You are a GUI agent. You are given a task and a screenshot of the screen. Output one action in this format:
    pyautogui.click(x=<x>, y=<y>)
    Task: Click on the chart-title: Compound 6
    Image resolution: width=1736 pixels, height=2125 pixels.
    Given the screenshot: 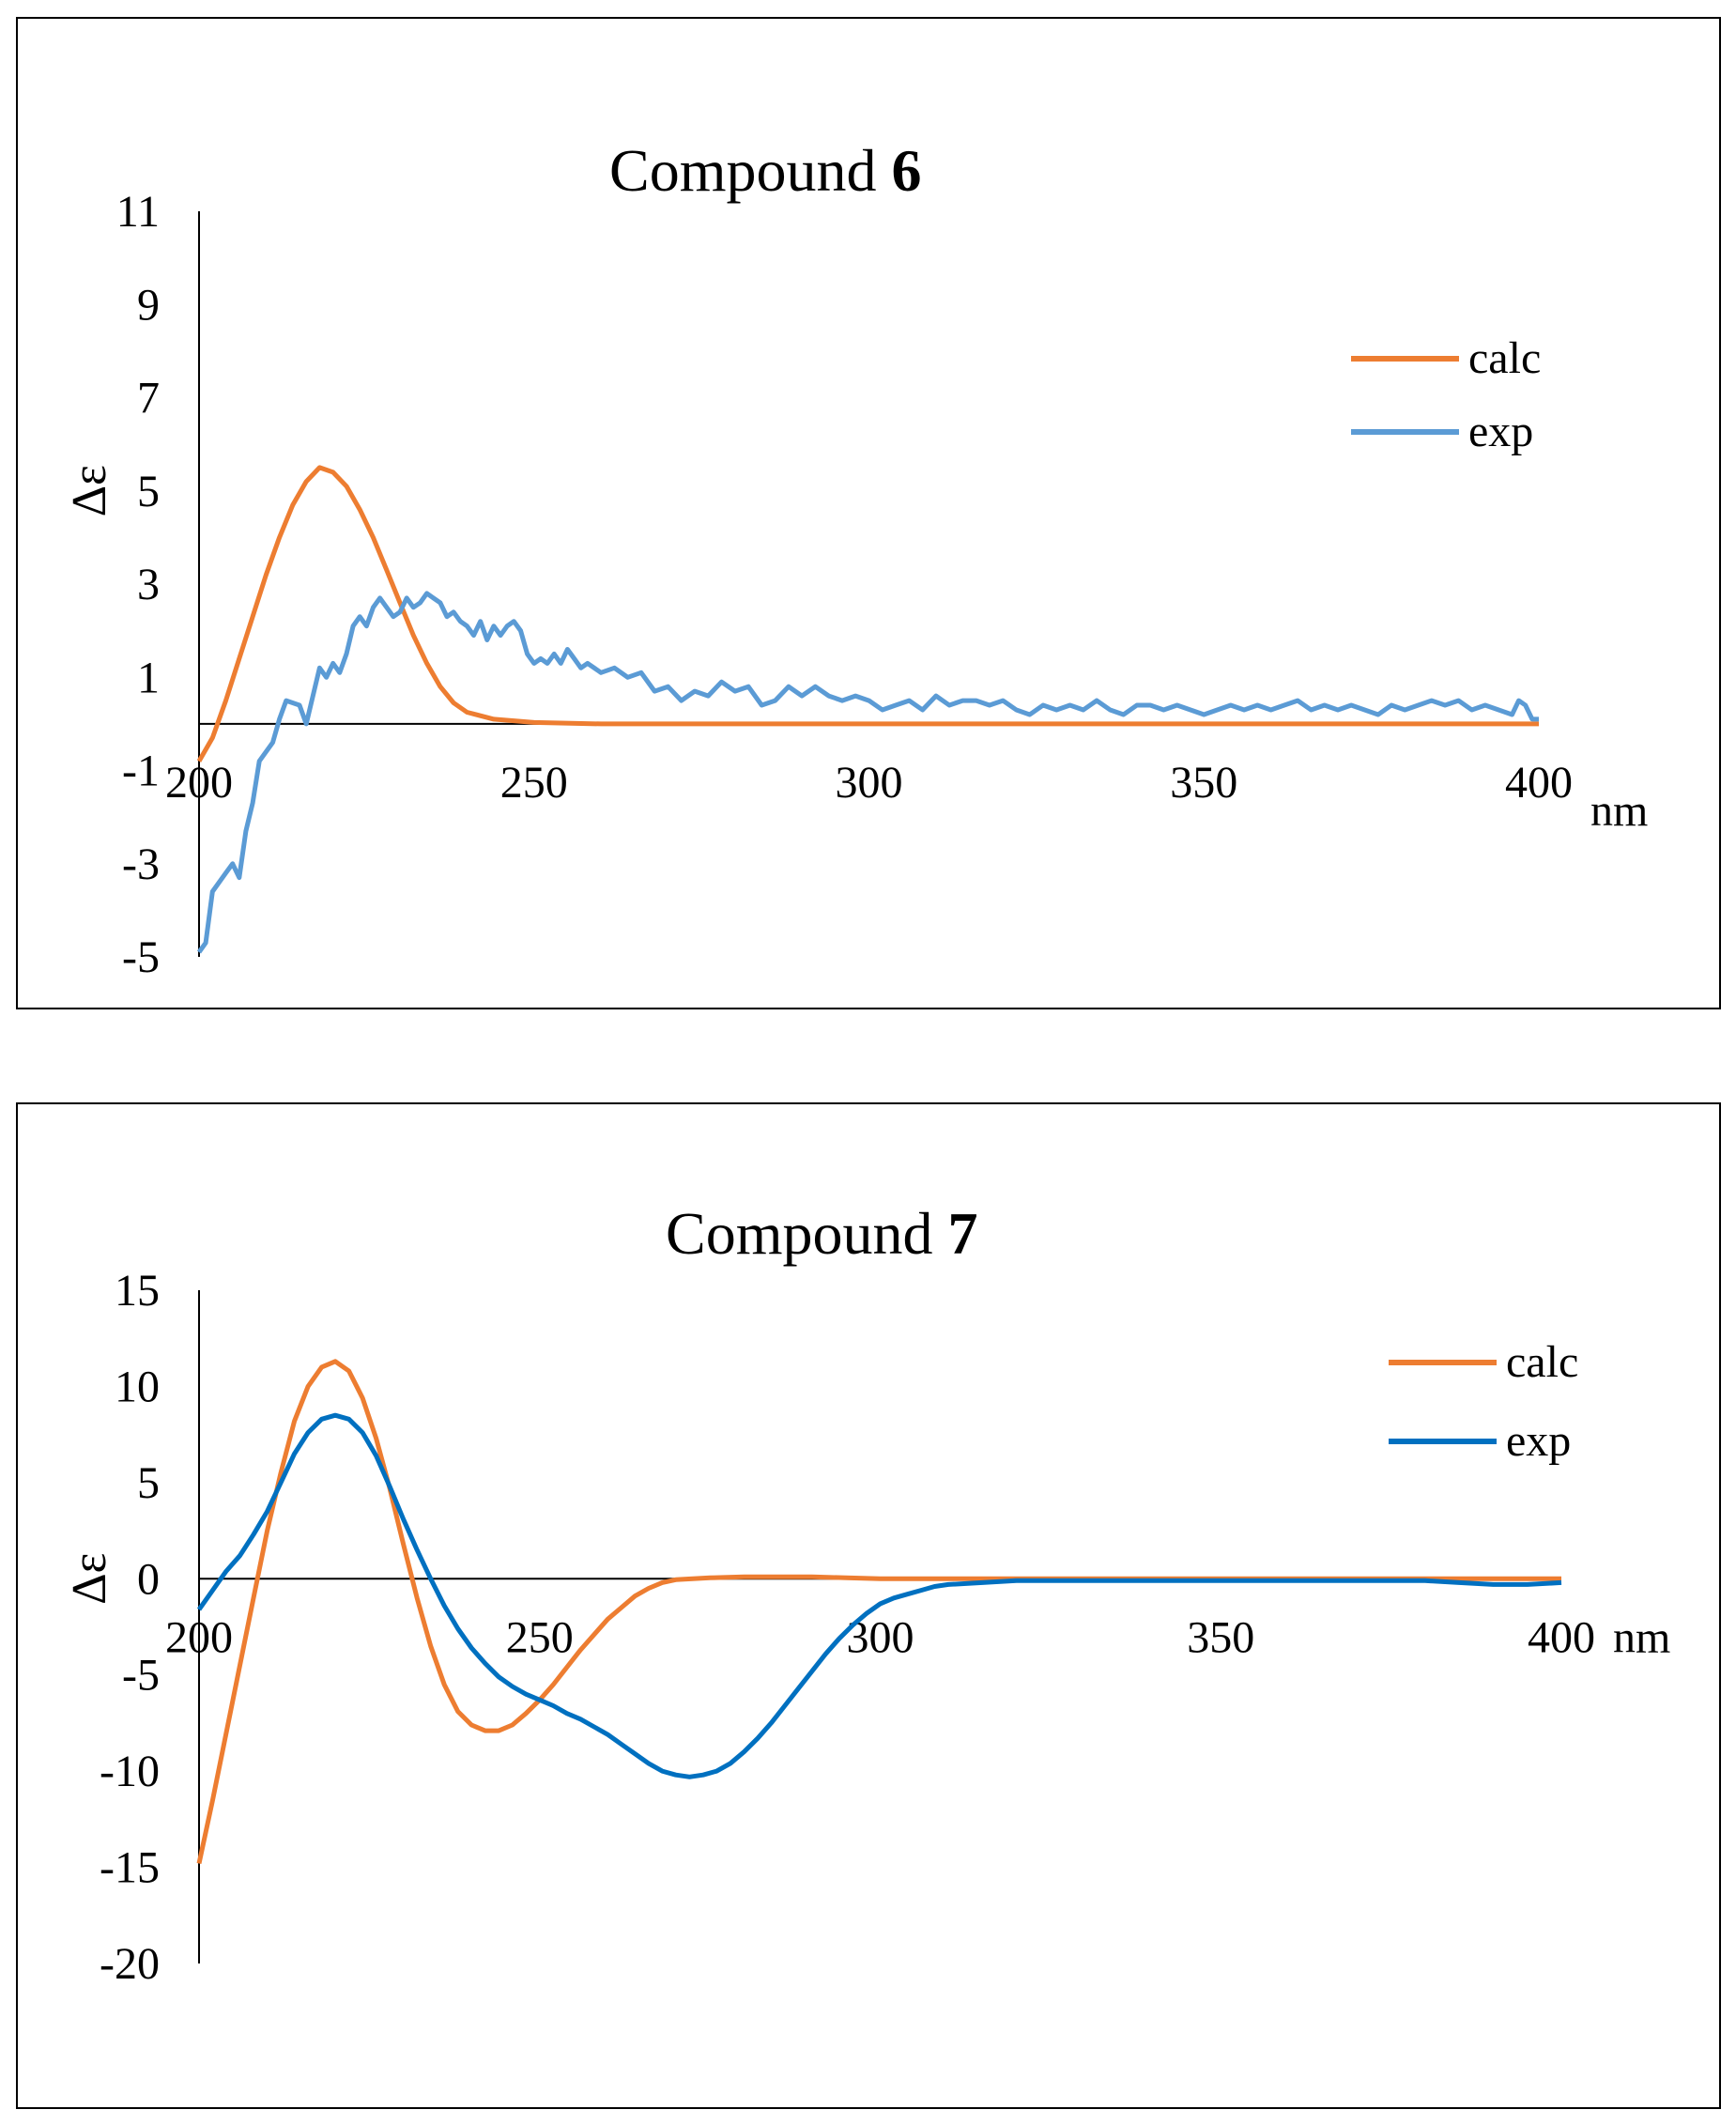 What is the action you would take?
    pyautogui.click(x=765, y=170)
    